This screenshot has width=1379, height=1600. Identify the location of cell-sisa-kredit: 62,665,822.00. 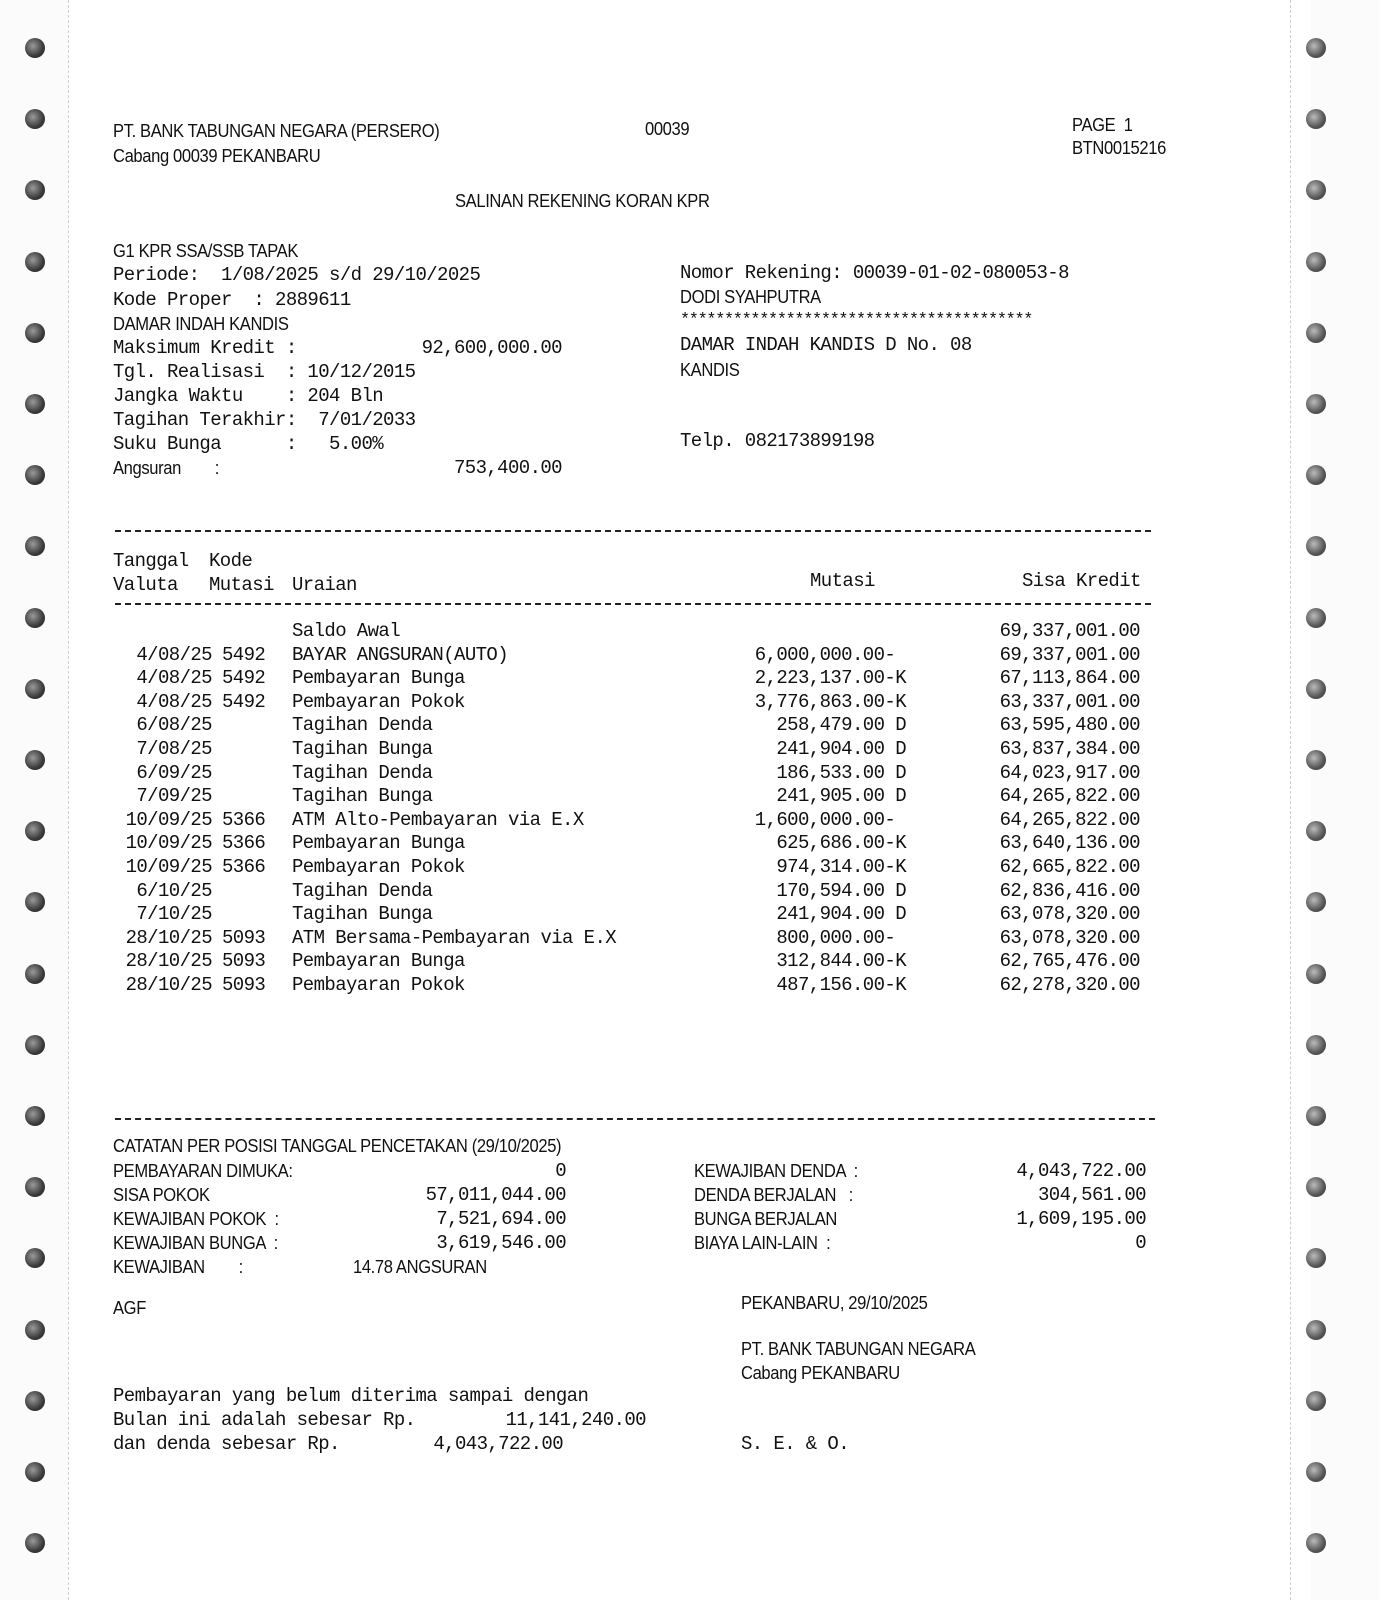
(1070, 867).